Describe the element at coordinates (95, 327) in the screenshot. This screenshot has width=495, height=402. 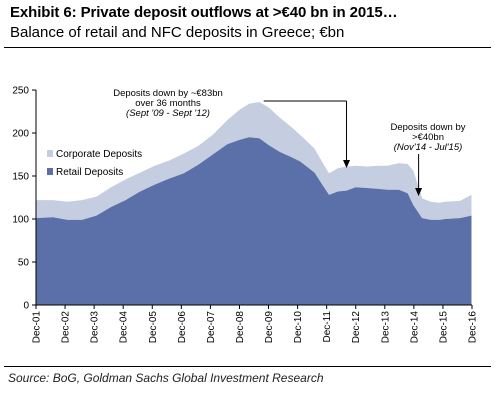
I see `x-tick-label: Dec-03` at that location.